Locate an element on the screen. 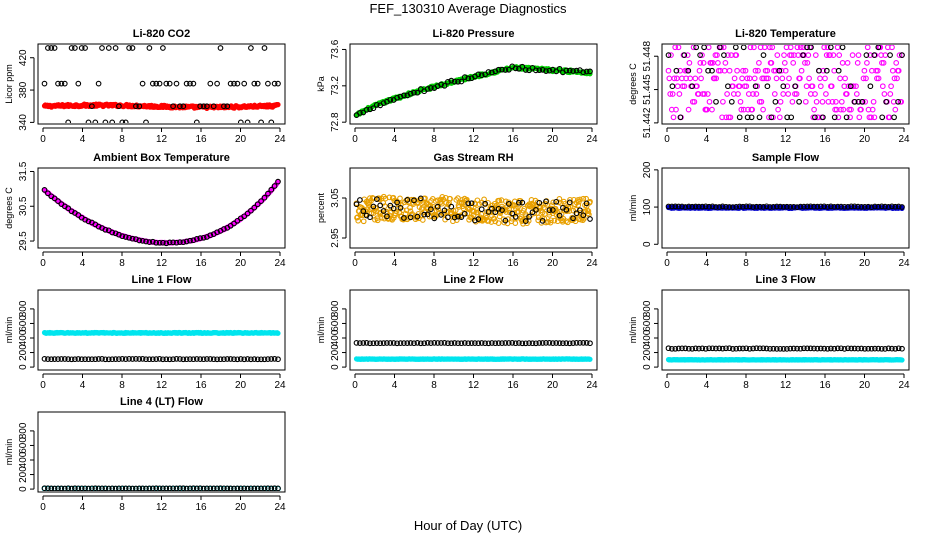 This screenshot has height=540, width=936. x-tick-label: 12 is located at coordinates (474, 385).